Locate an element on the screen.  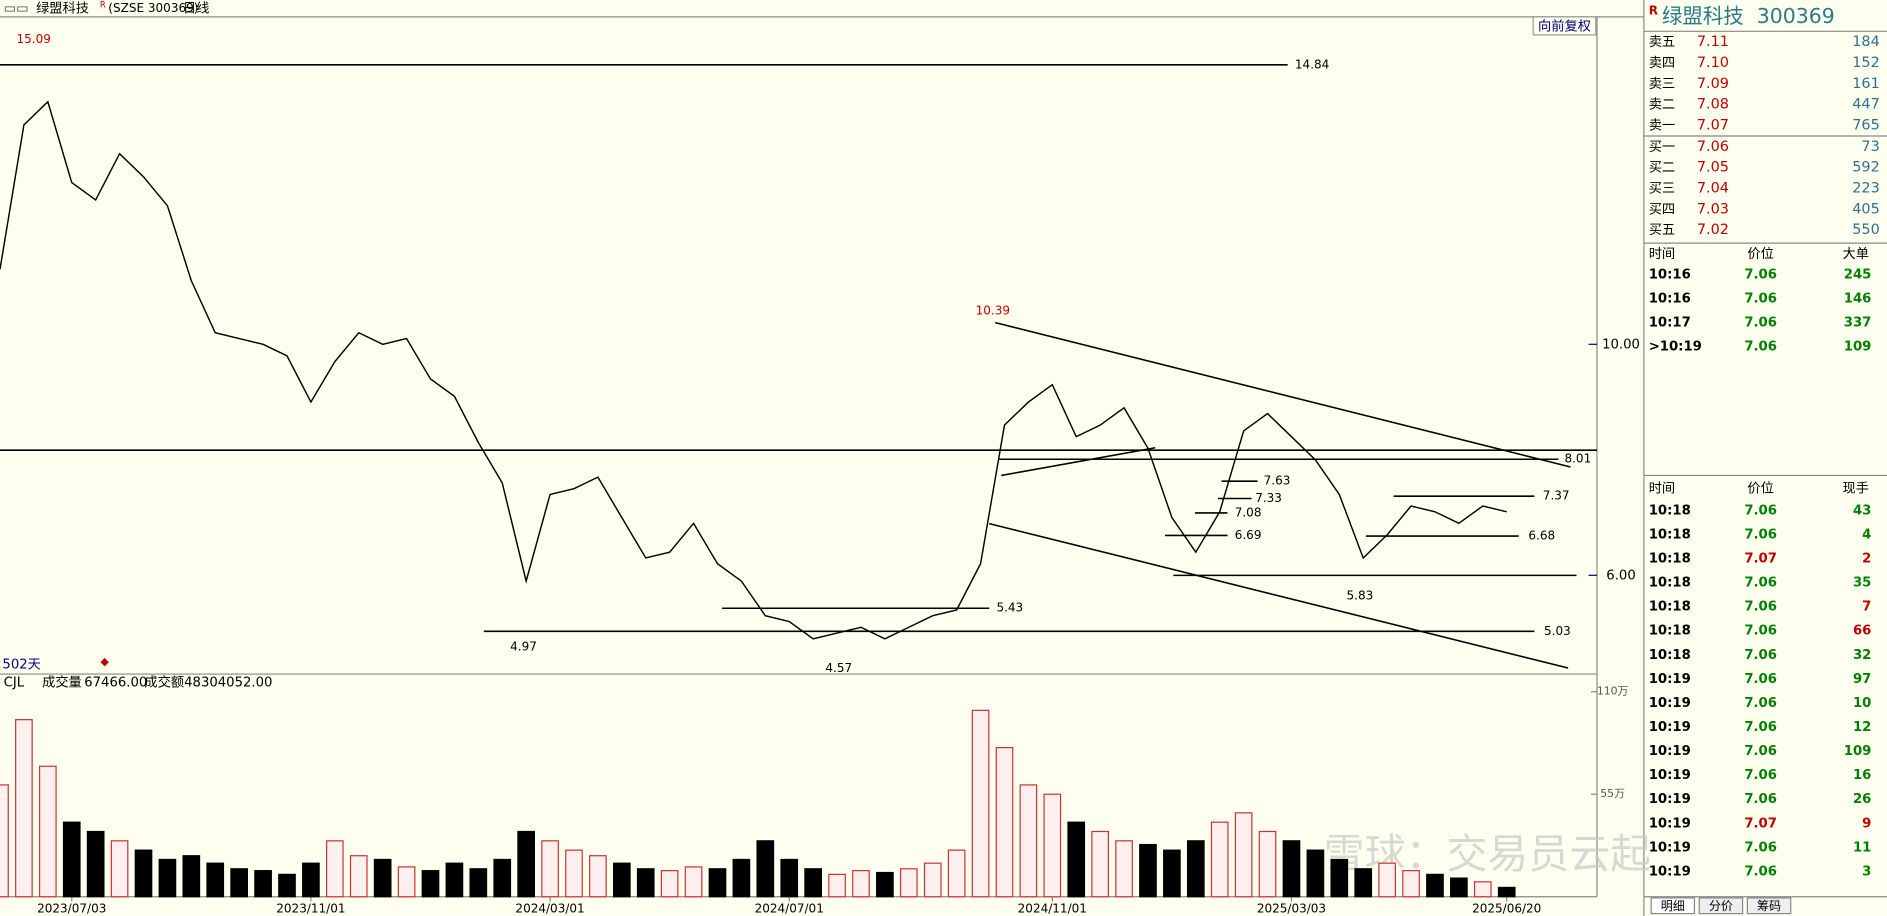
tick-price: 7.07 is located at coordinates (1760, 823).